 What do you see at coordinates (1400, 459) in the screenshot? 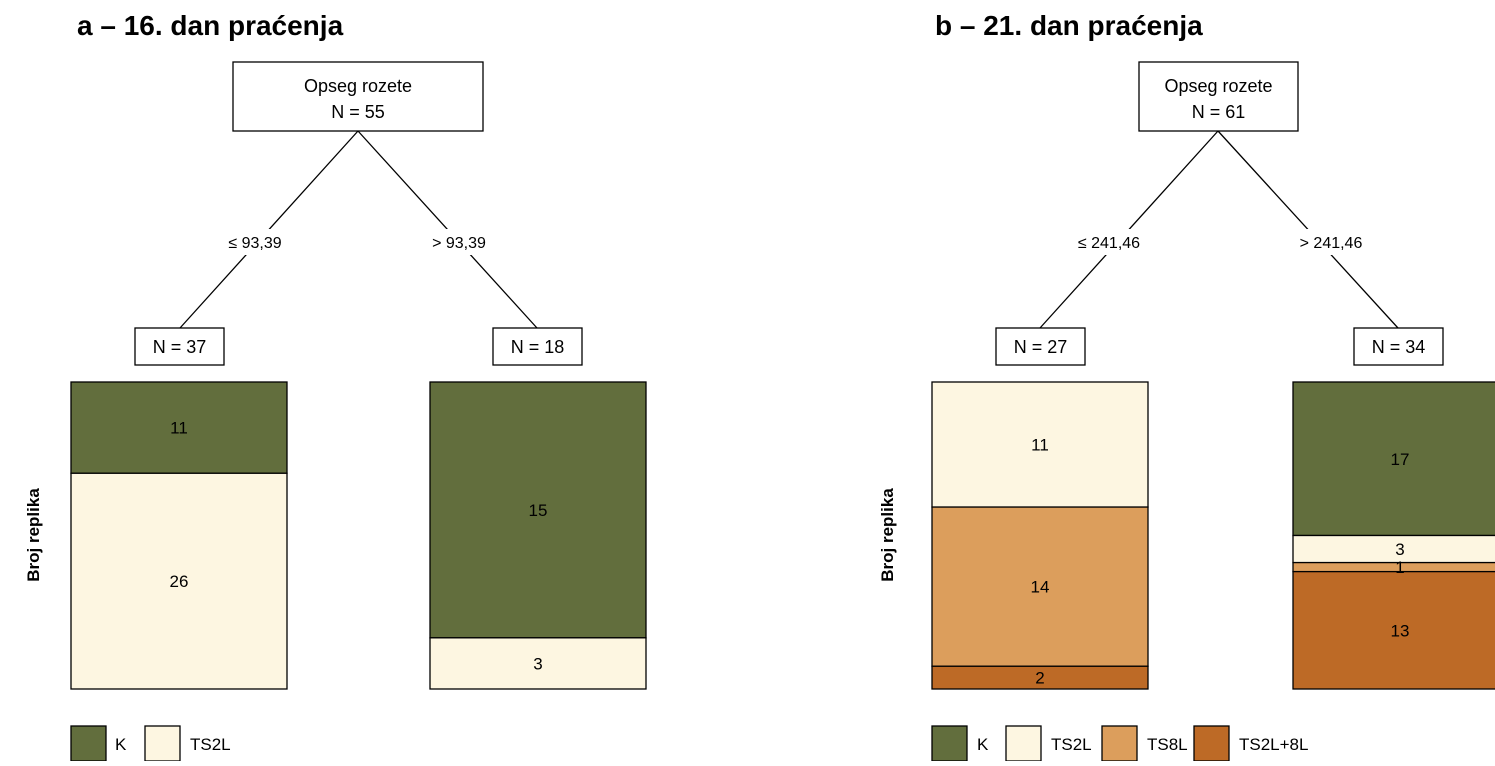
I see `bar-segment-k-value: 17` at bounding box center [1400, 459].